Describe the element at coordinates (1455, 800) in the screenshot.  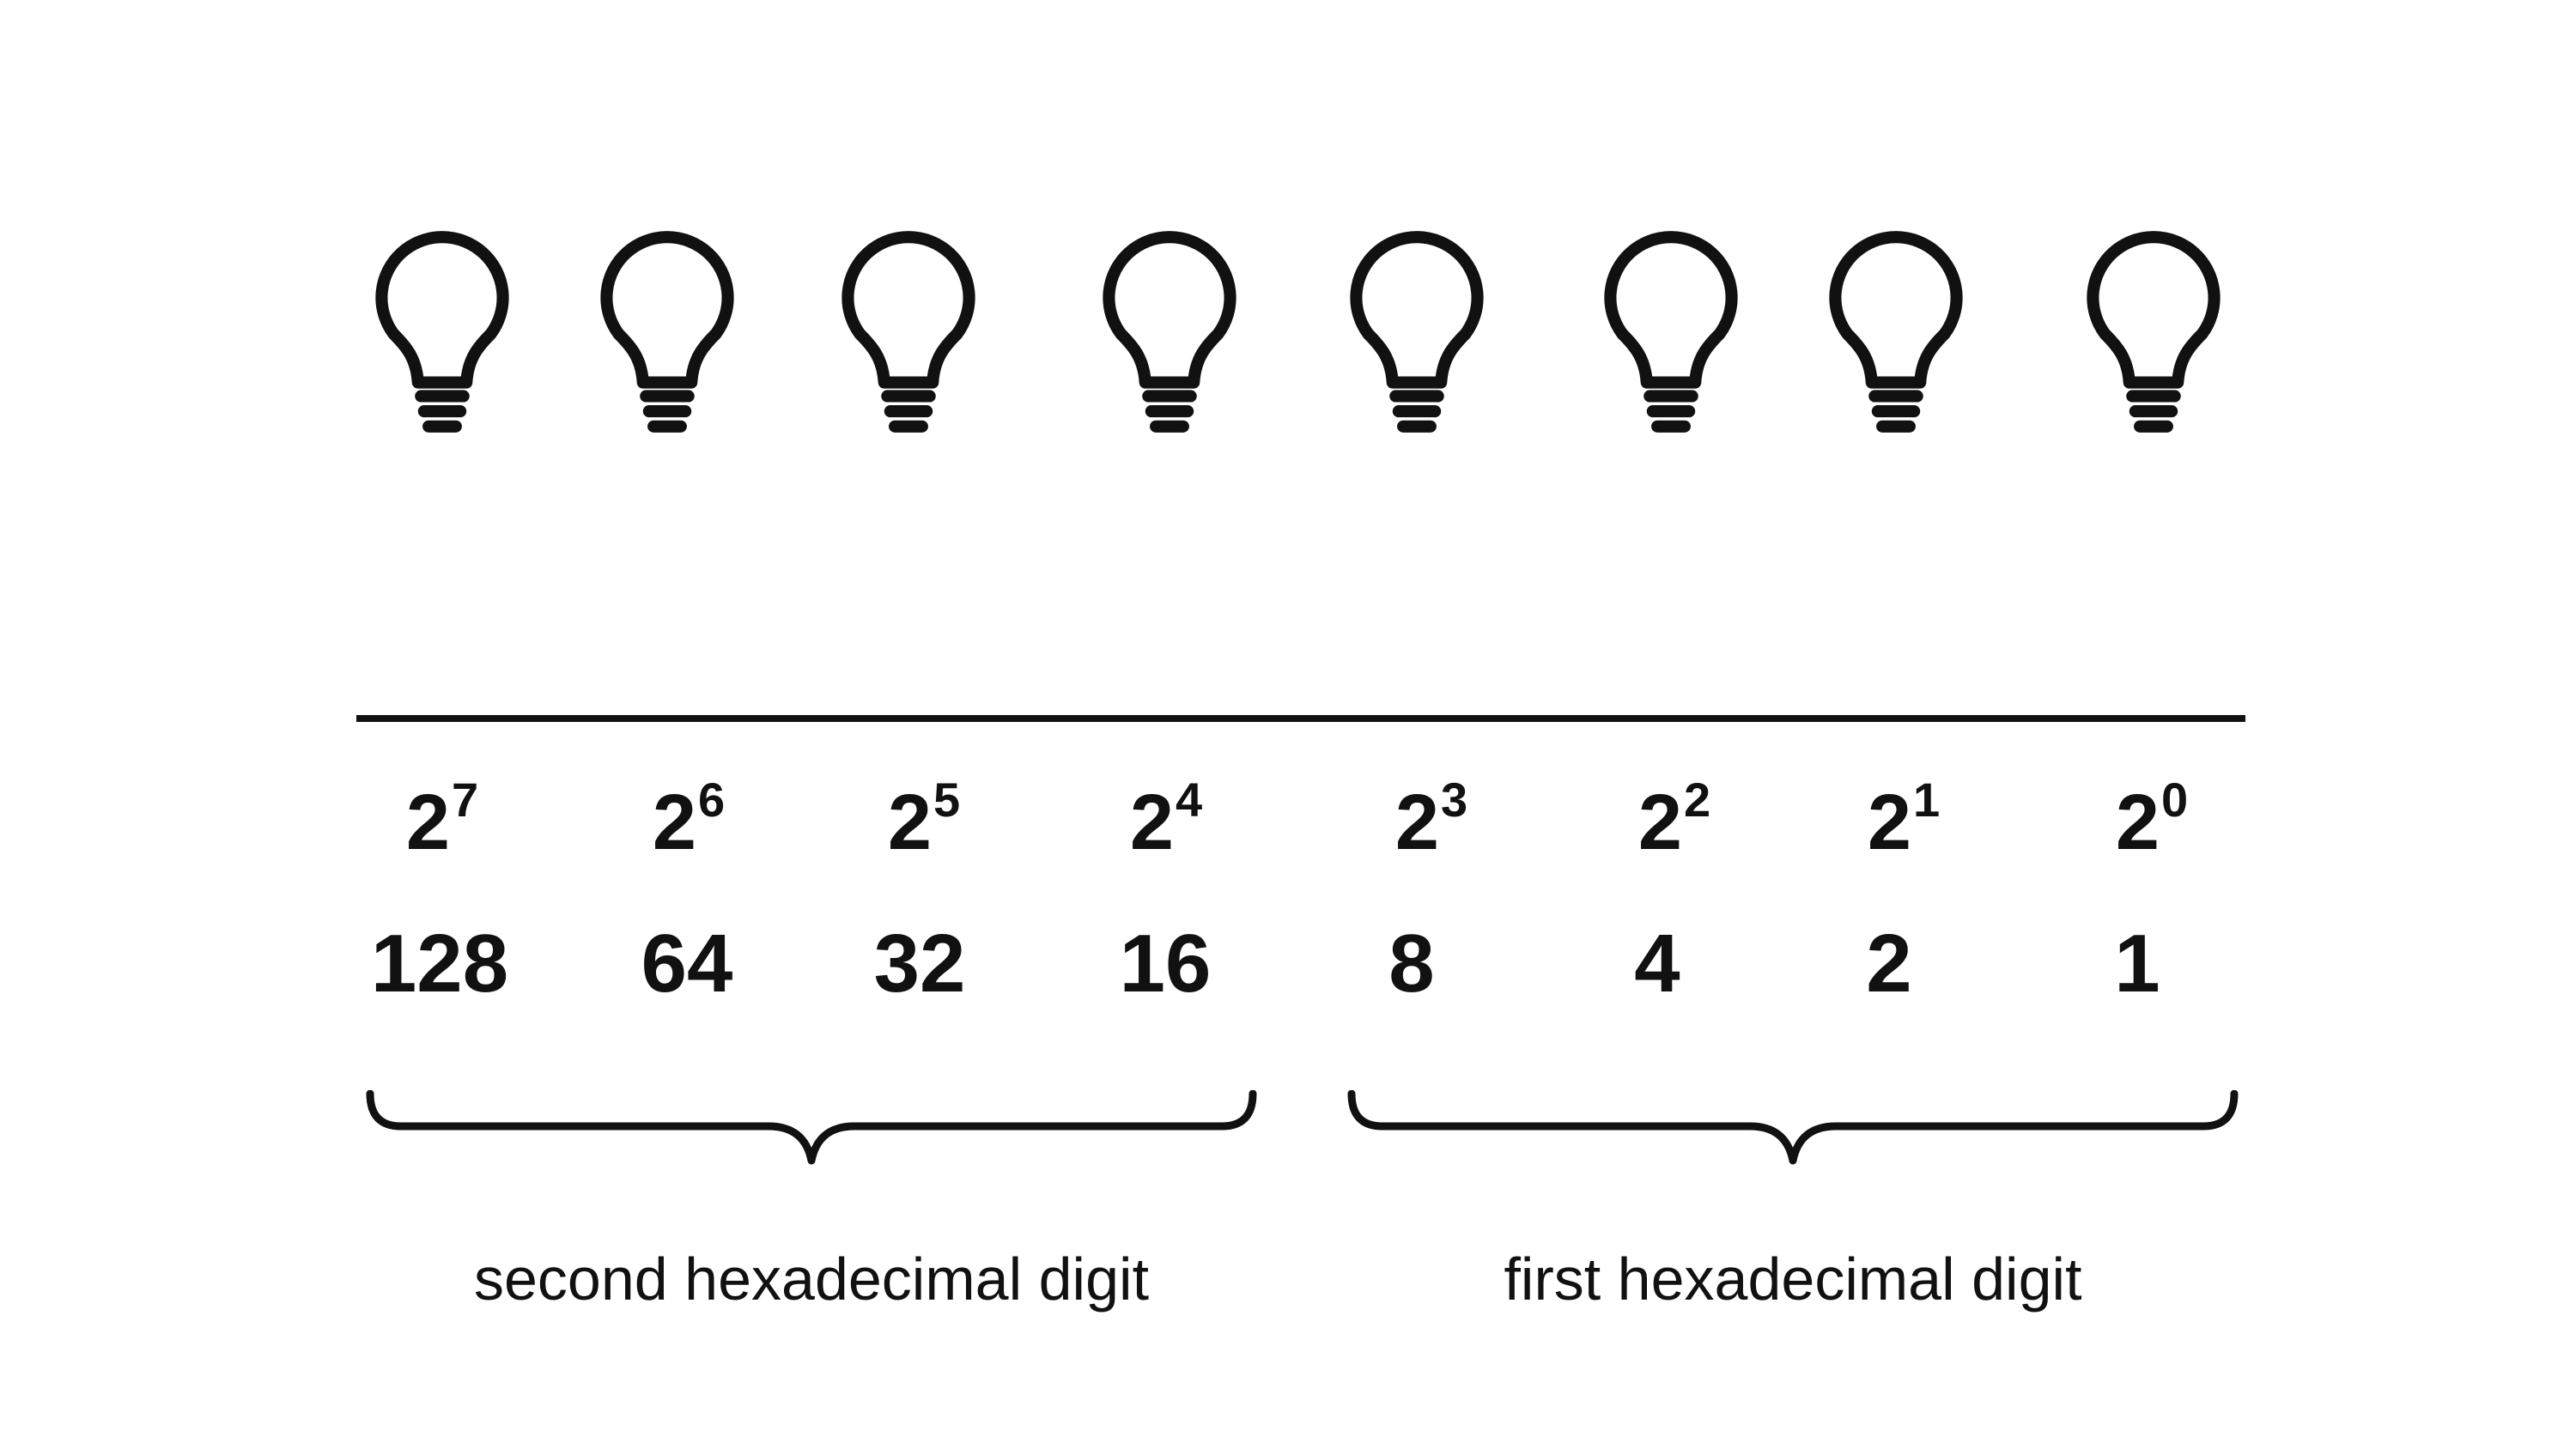
I see `power-exponent: 3` at that location.